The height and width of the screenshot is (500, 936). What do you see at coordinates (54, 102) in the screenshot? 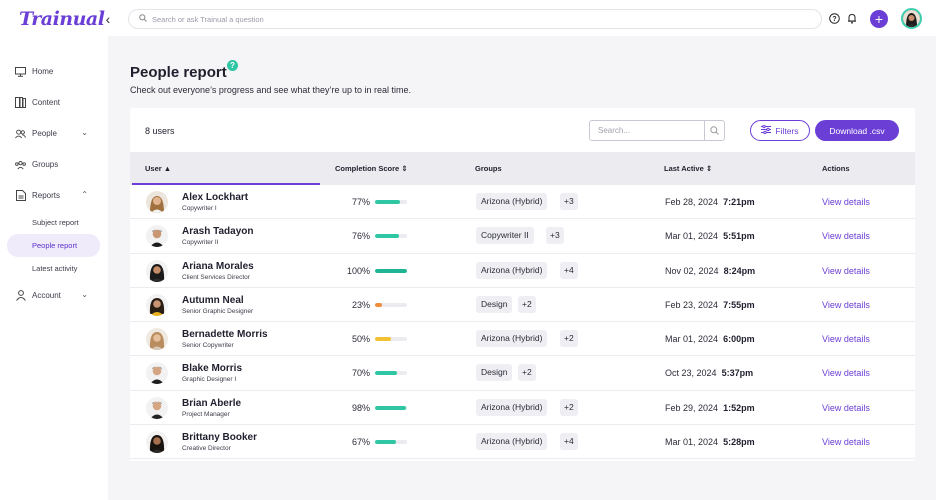
I see `sidebar-item-content: Content` at bounding box center [54, 102].